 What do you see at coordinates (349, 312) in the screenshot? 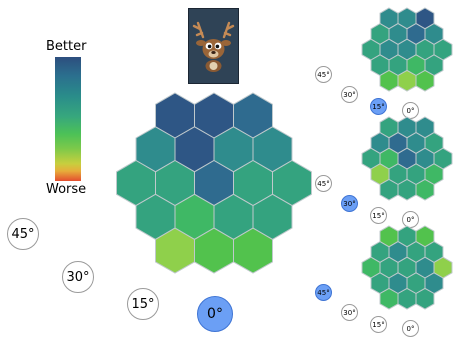
I see `panel-bottom-angle-30: 30°` at bounding box center [349, 312].